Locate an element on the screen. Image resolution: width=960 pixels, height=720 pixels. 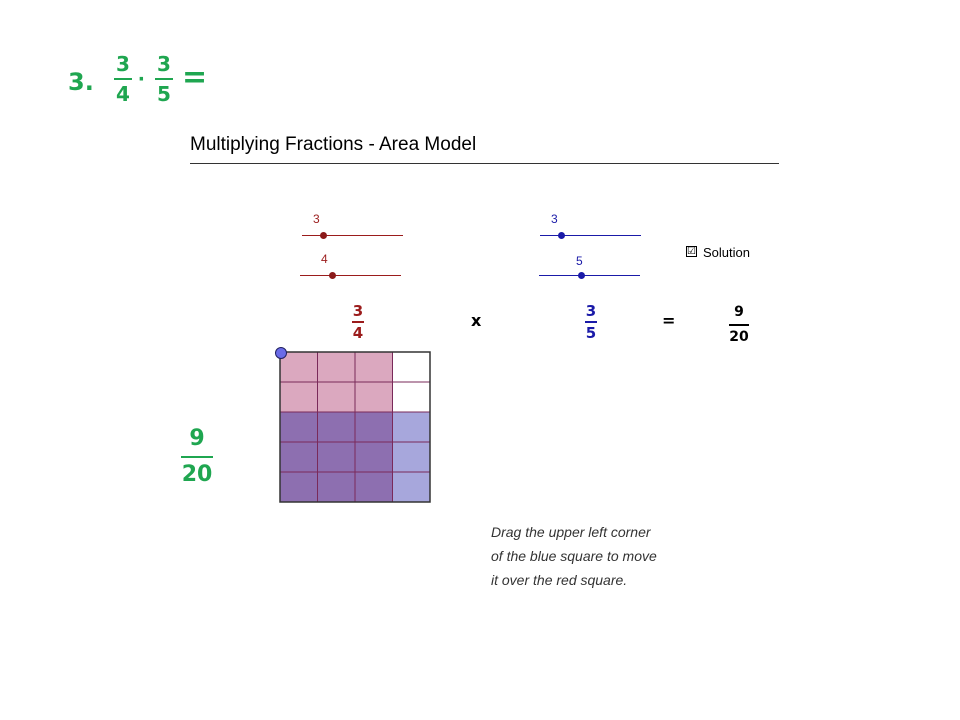
title-divider is located at coordinates (484, 163).